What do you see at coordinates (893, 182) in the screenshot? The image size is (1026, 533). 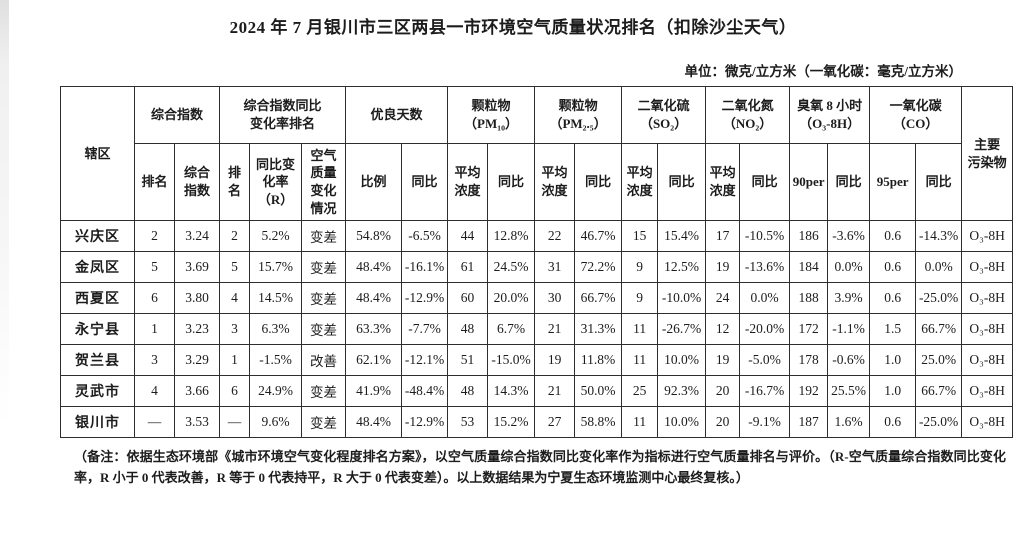 I see `sub-header-cell: 95per` at bounding box center [893, 182].